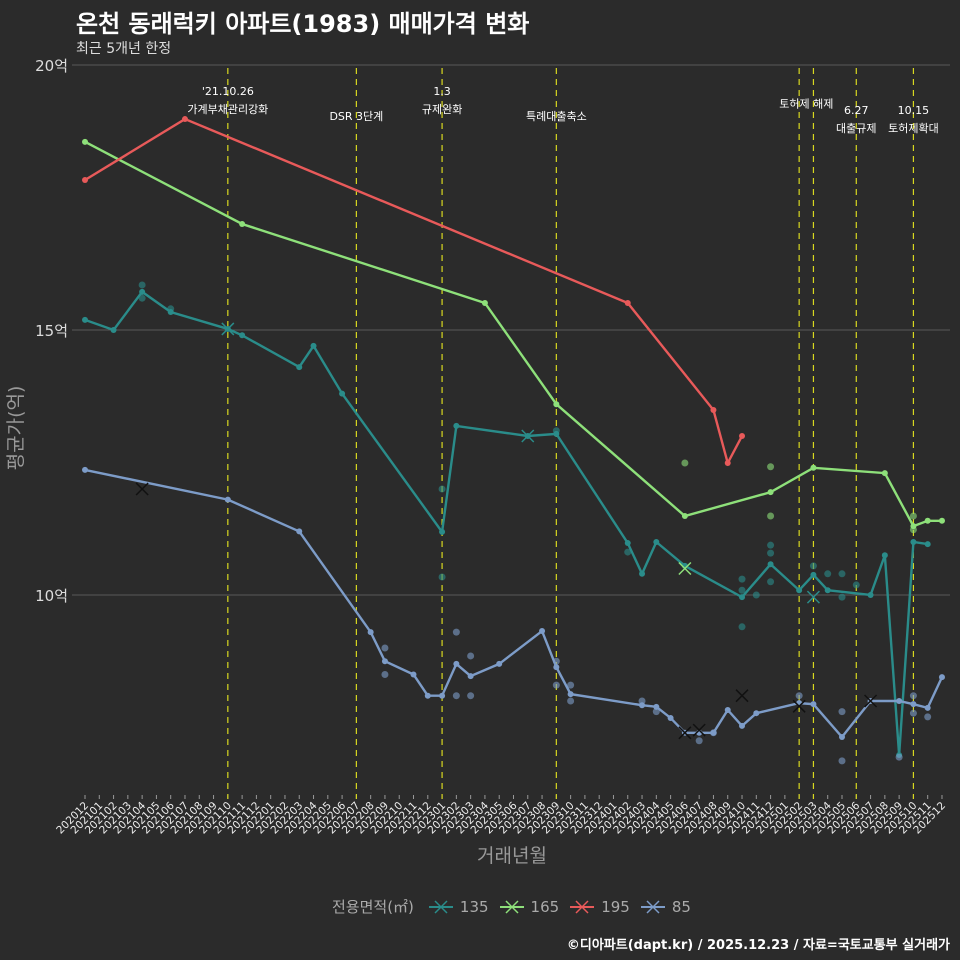 Image resolution: width=960 pixels, height=960 pixels. What do you see at coordinates (442, 109) in the screenshot?
I see `event-annotation: 규제완화` at bounding box center [442, 109].